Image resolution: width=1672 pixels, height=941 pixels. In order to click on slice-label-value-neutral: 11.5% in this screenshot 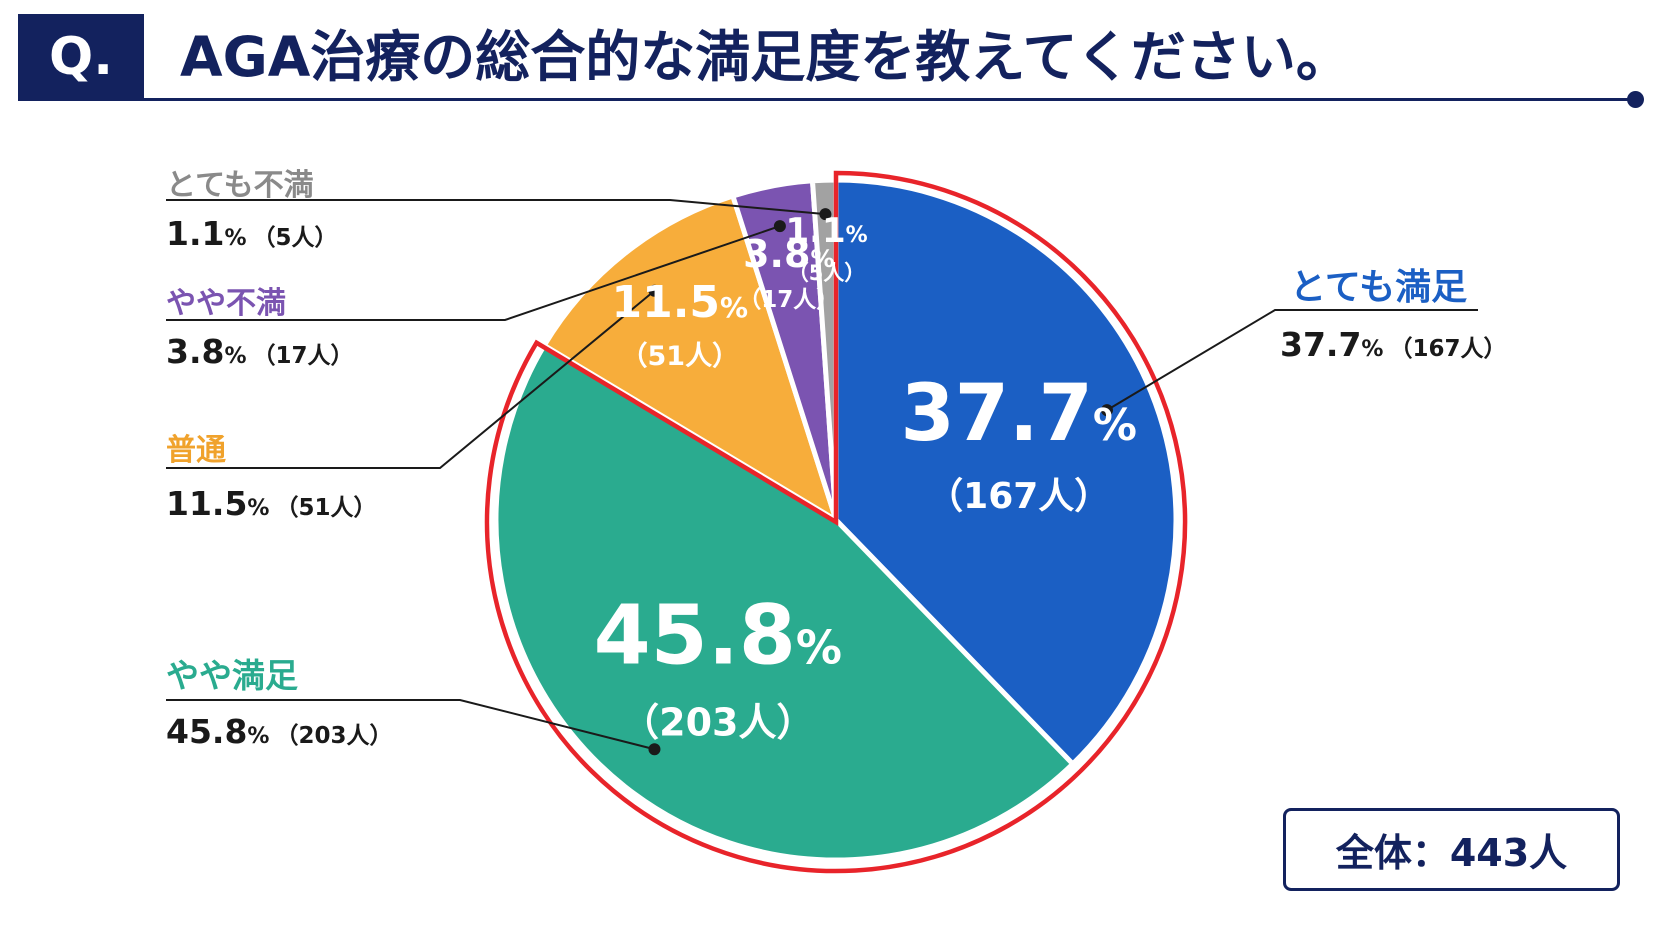, I will do `click(679, 302)`.